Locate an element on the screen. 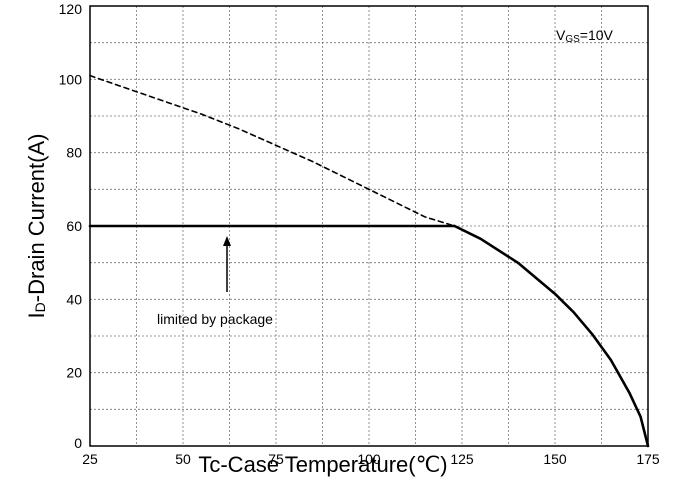 The height and width of the screenshot is (500, 678). y-axis-title-rest: -Drain Current(A) is located at coordinates (36, 218).